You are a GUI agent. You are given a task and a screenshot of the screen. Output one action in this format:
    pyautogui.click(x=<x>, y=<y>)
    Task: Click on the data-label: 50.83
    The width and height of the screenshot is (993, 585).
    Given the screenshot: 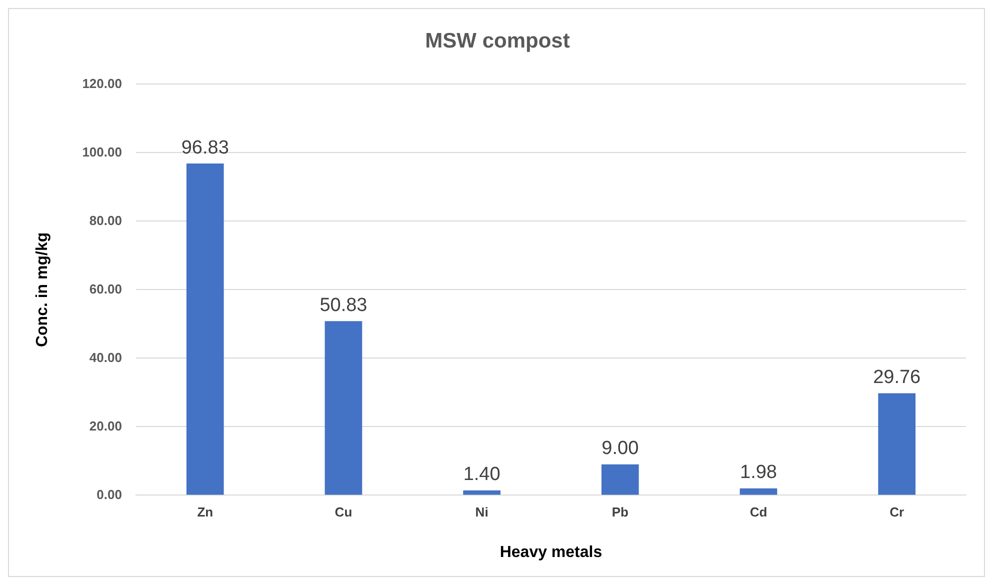 What is the action you would take?
    pyautogui.click(x=344, y=305)
    